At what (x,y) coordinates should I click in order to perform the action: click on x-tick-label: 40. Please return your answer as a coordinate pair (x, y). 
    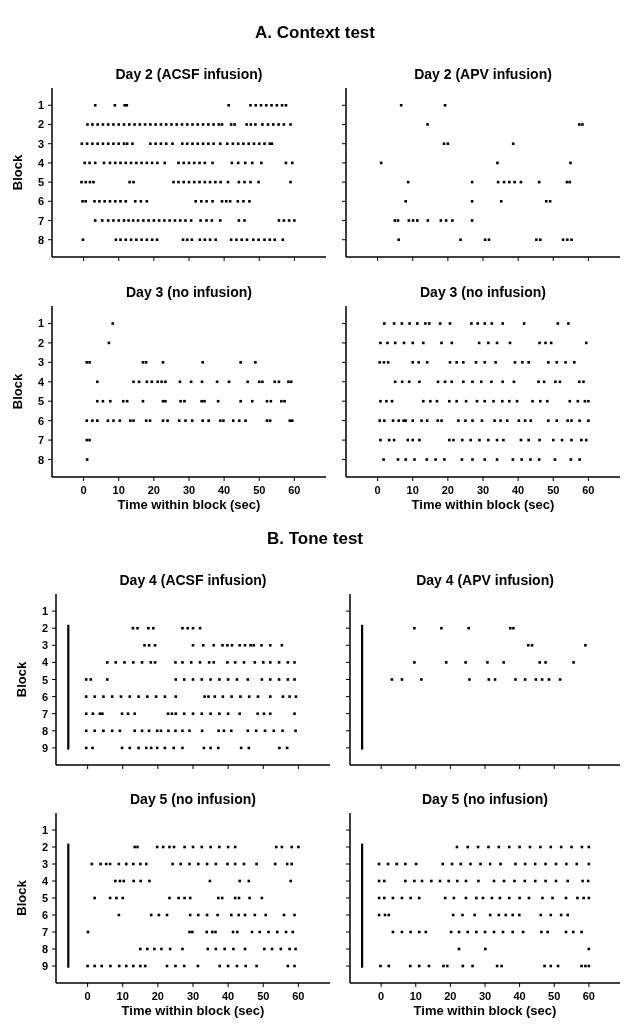
    Looking at the image, I should click on (224, 490).